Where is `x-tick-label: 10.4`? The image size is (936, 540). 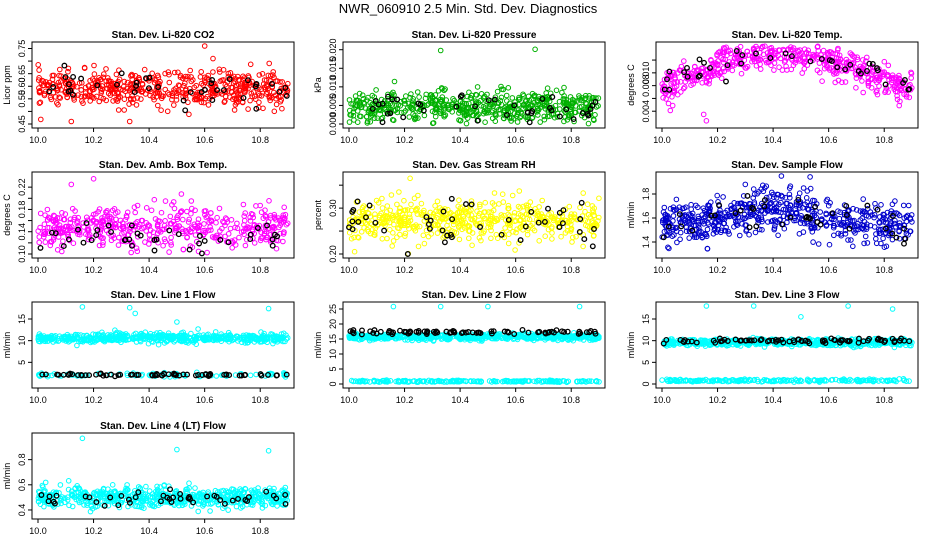
x-tick-label: 10.4 is located at coordinates (460, 270).